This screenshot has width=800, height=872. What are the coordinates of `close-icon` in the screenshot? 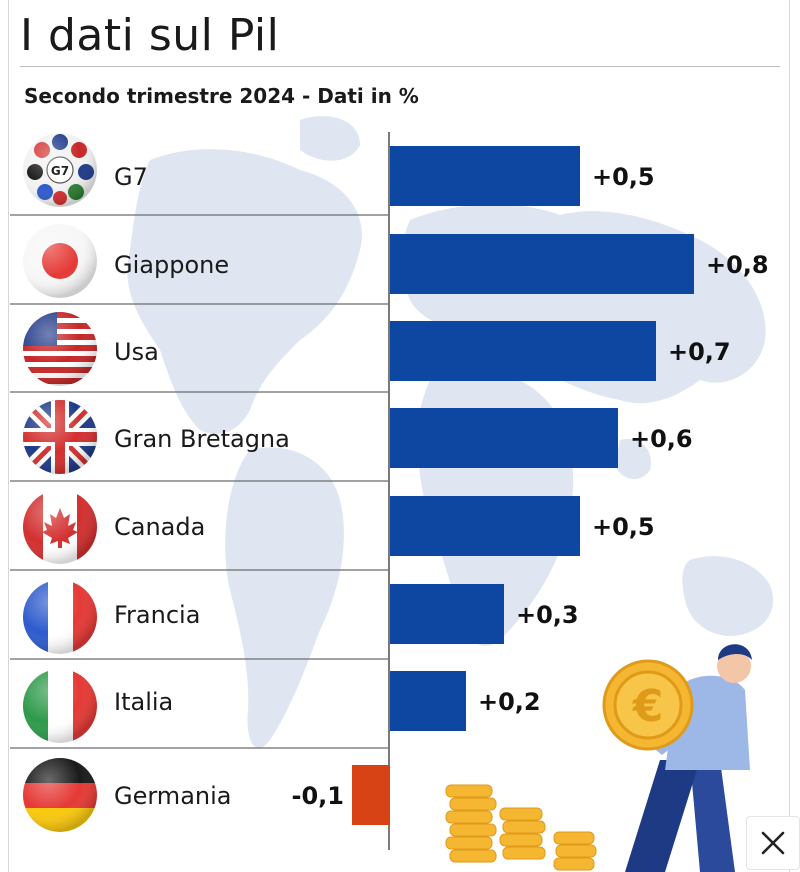 It's located at (773, 843).